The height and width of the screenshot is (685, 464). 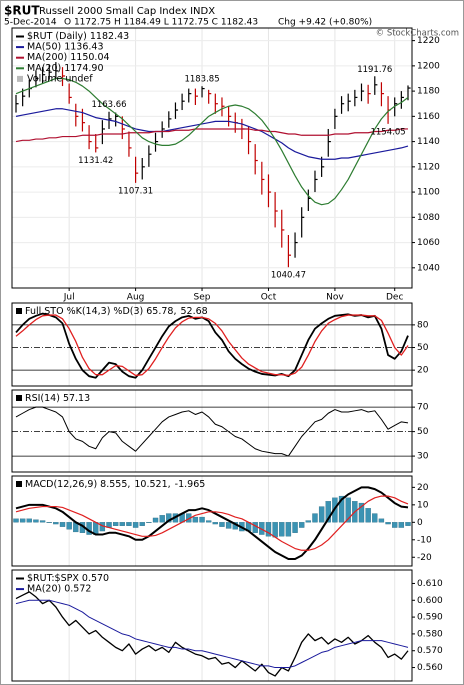 I want to click on x-tick-label: Oct, so click(x=269, y=298).